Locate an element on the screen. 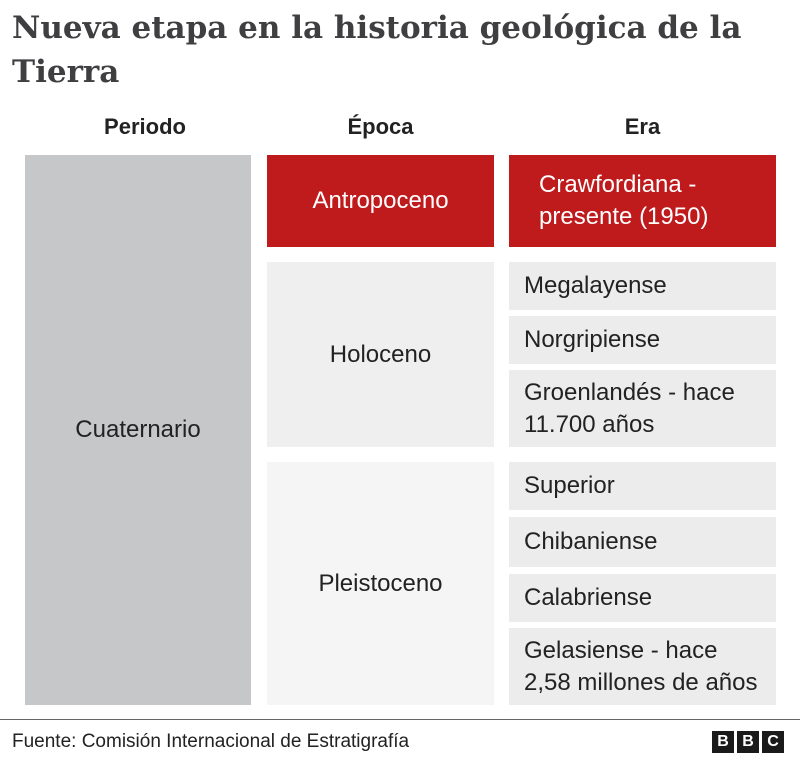 The image size is (800, 759). era-label: Norgripiense is located at coordinates (592, 339).